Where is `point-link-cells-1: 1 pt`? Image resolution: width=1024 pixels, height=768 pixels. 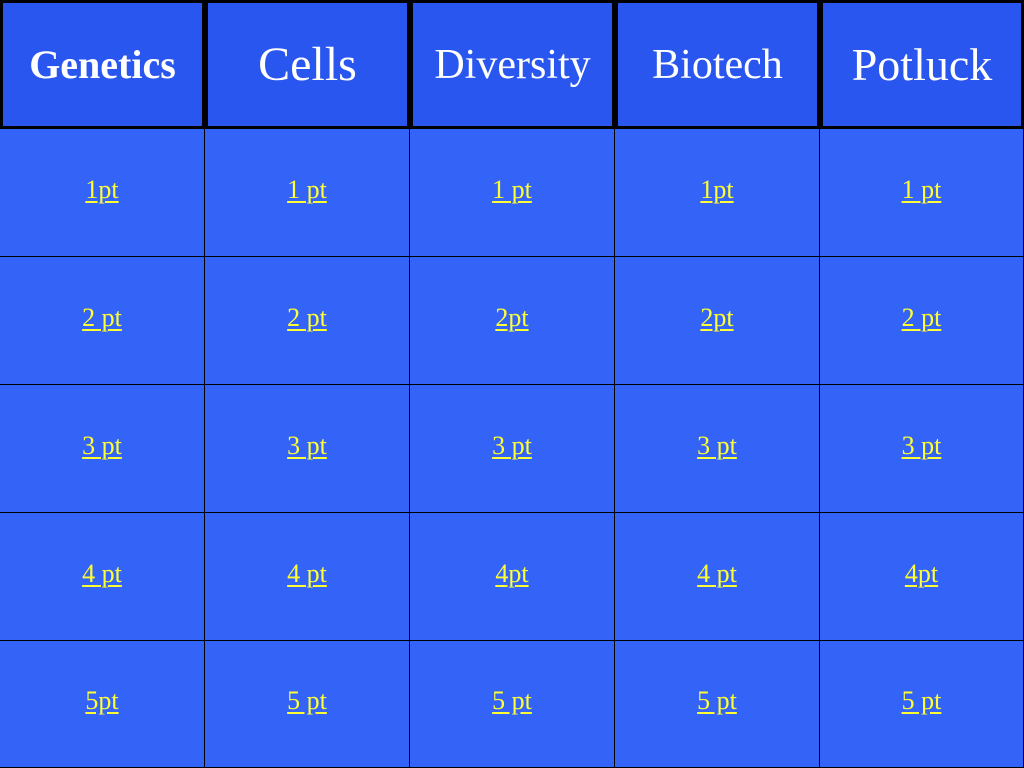 point-link-cells-1: 1 pt is located at coordinates (307, 189).